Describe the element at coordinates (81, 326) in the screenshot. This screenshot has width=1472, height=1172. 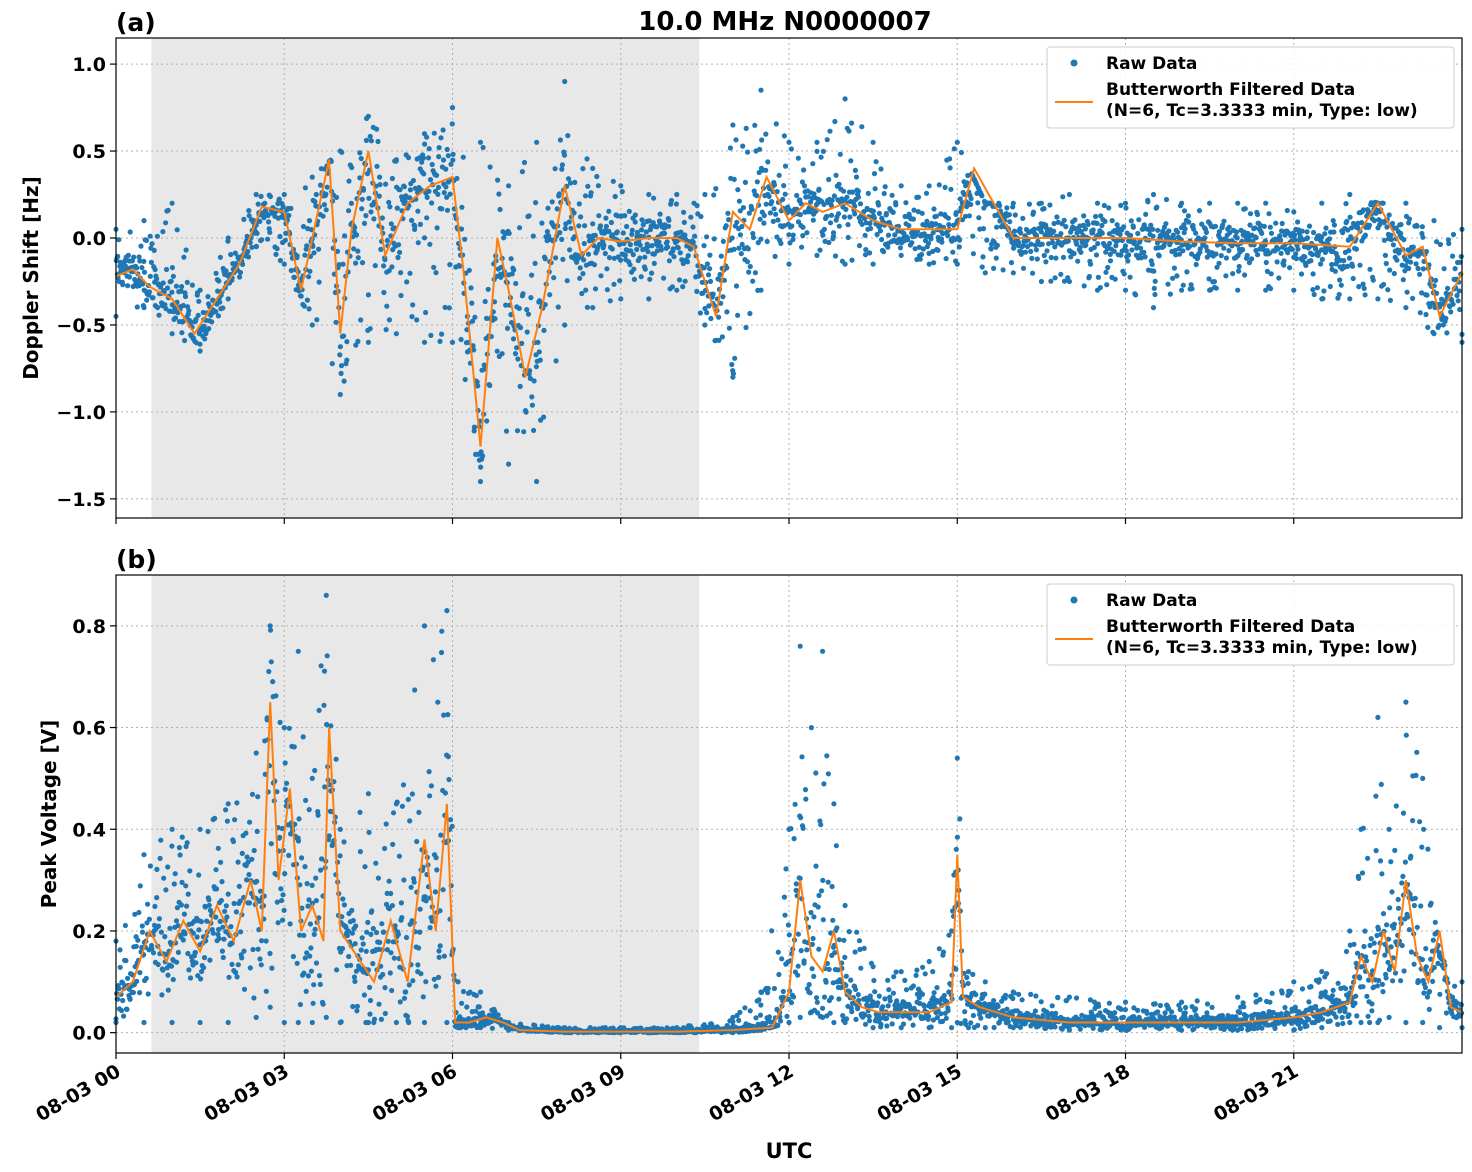
I see `y-tick-label: −0.5` at that location.